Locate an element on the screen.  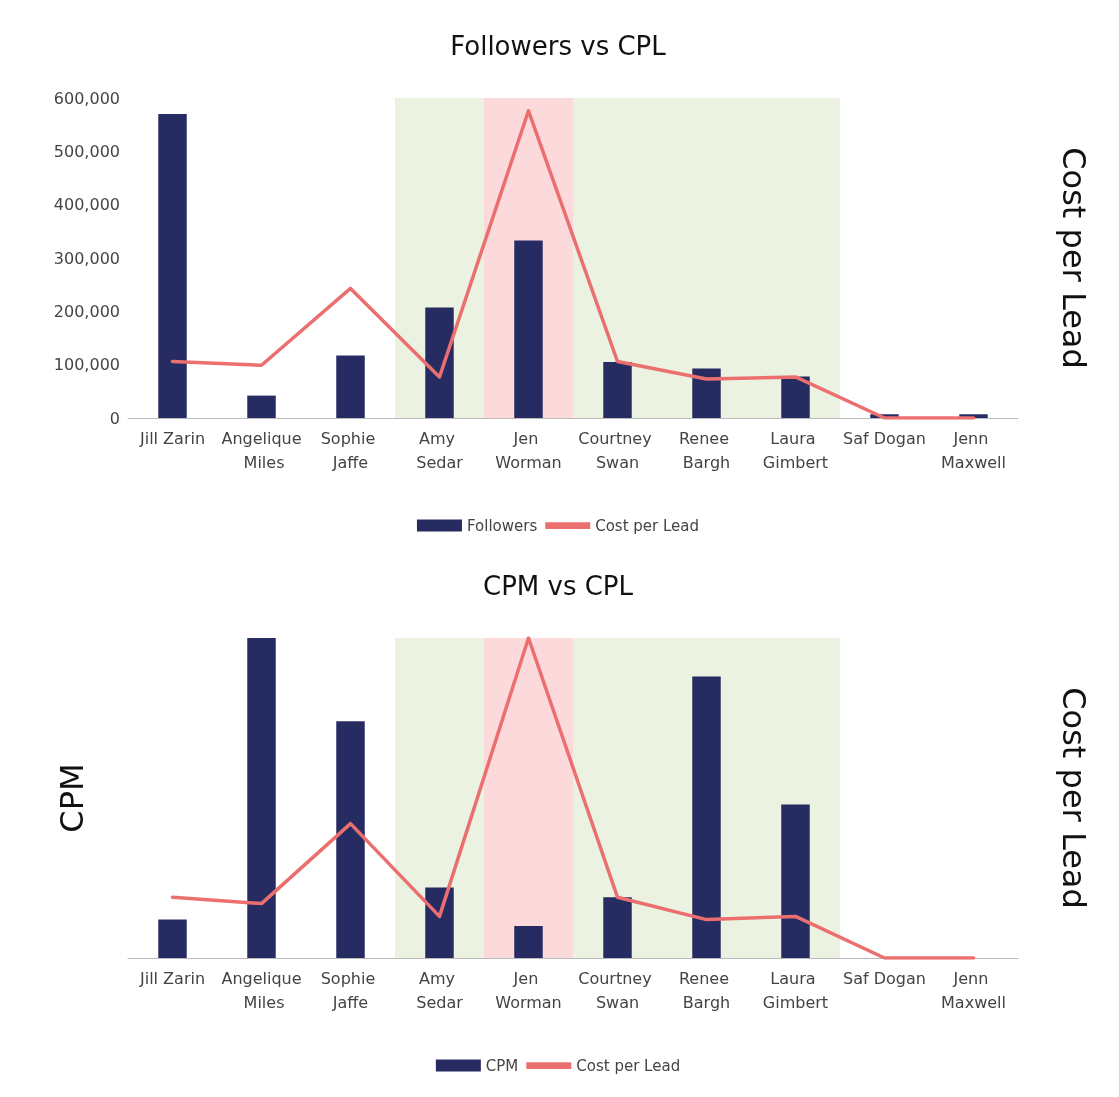
y-tick-label: 300,000 is located at coordinates (86, 258).